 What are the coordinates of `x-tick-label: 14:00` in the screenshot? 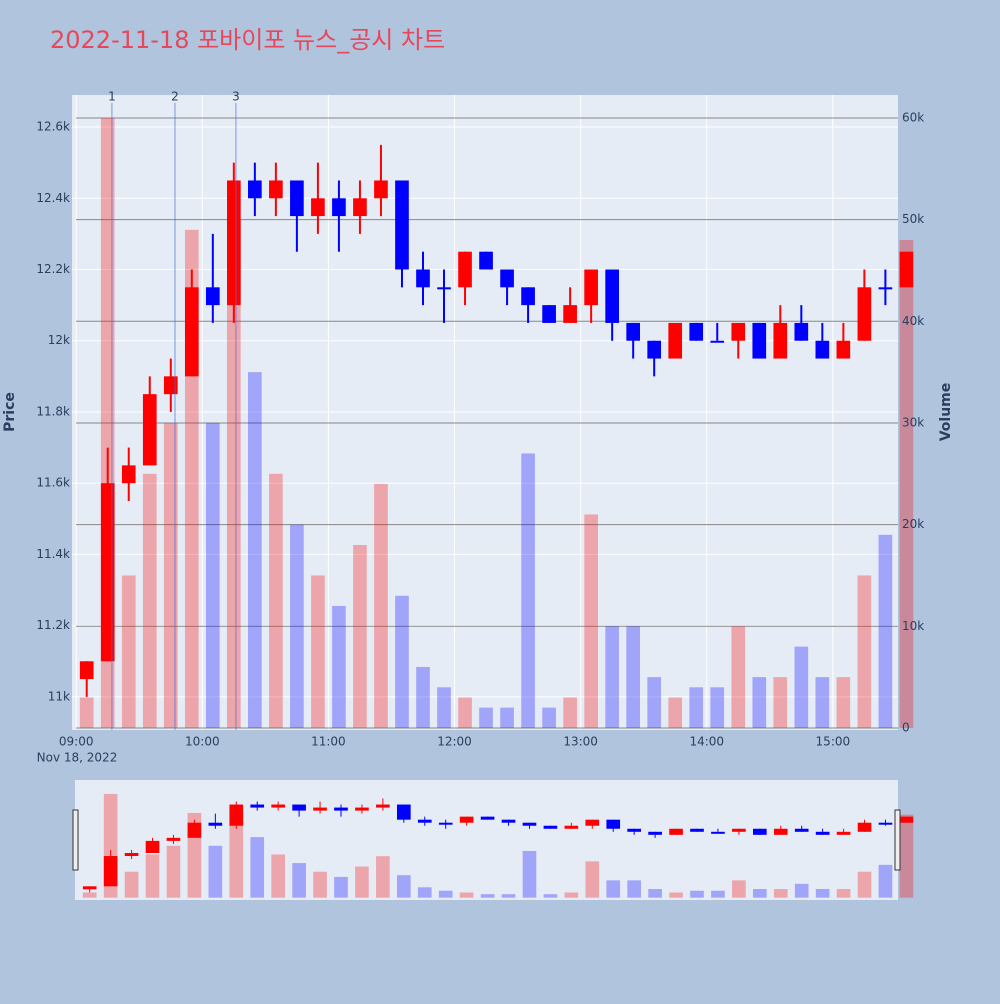 It's located at (706, 742).